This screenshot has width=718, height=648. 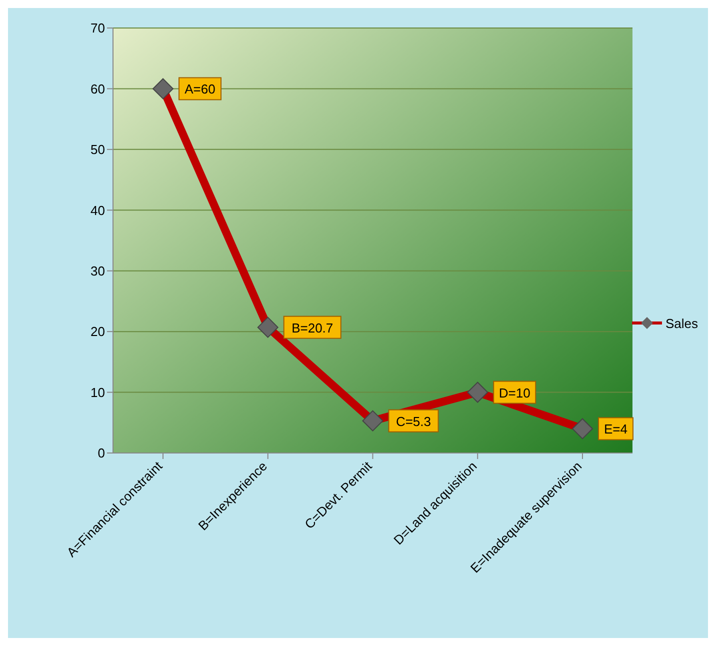 I want to click on data-label: C=5.3, so click(x=414, y=421).